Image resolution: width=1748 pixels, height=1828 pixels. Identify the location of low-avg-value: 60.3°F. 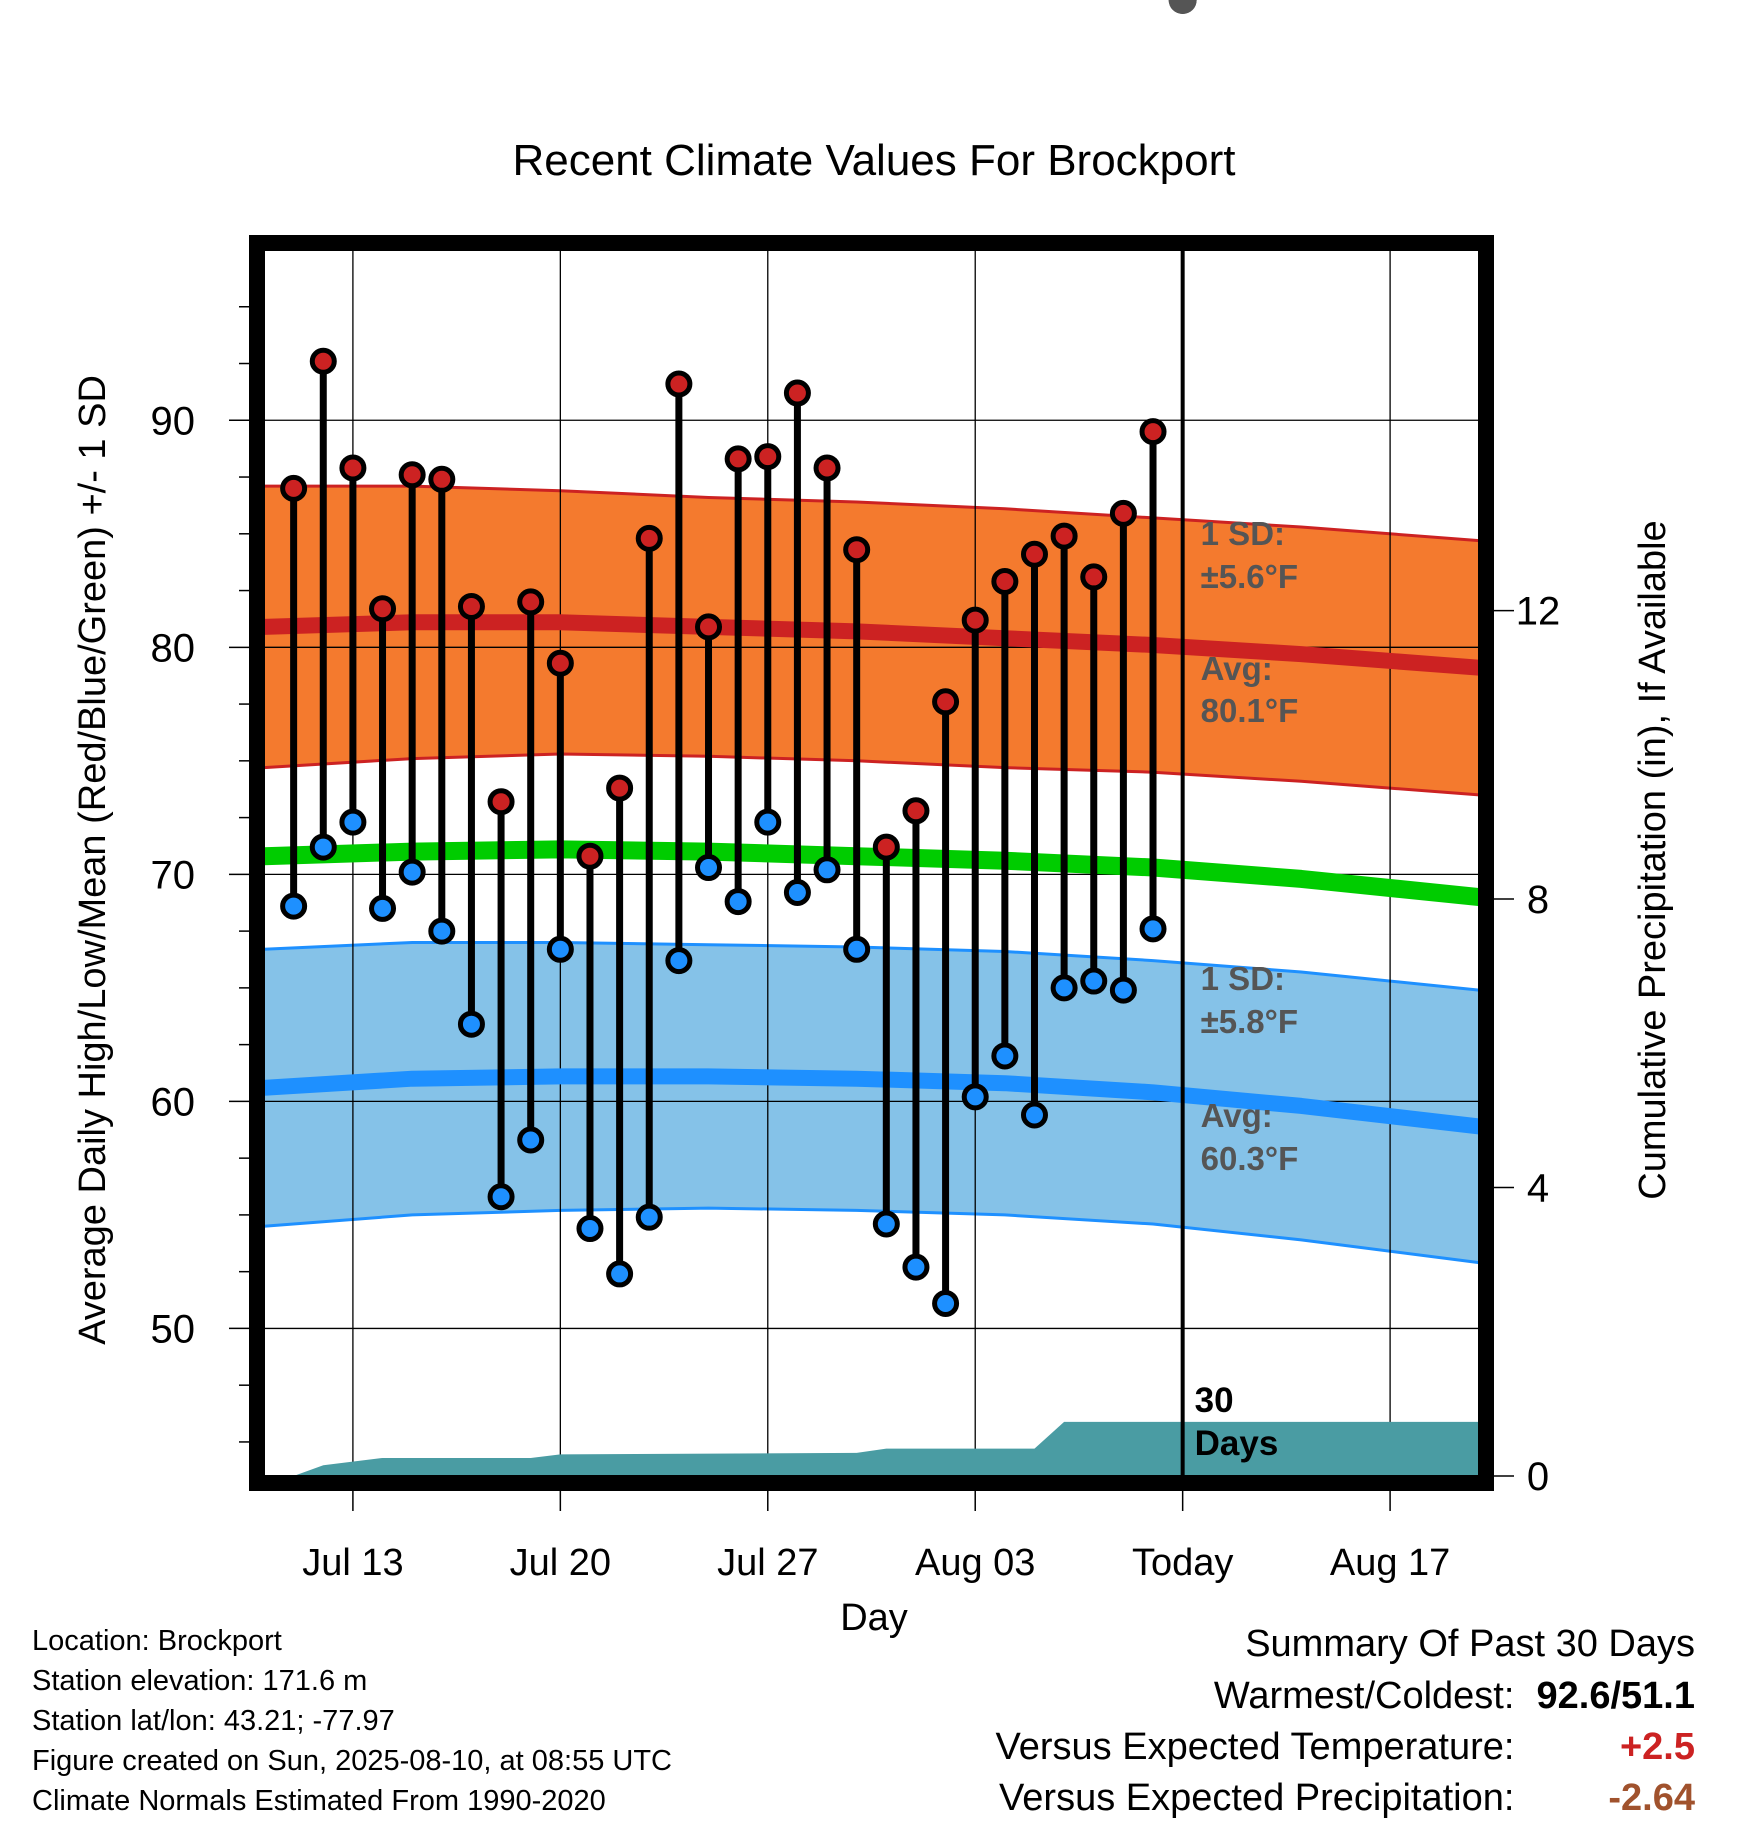
(1250, 1158).